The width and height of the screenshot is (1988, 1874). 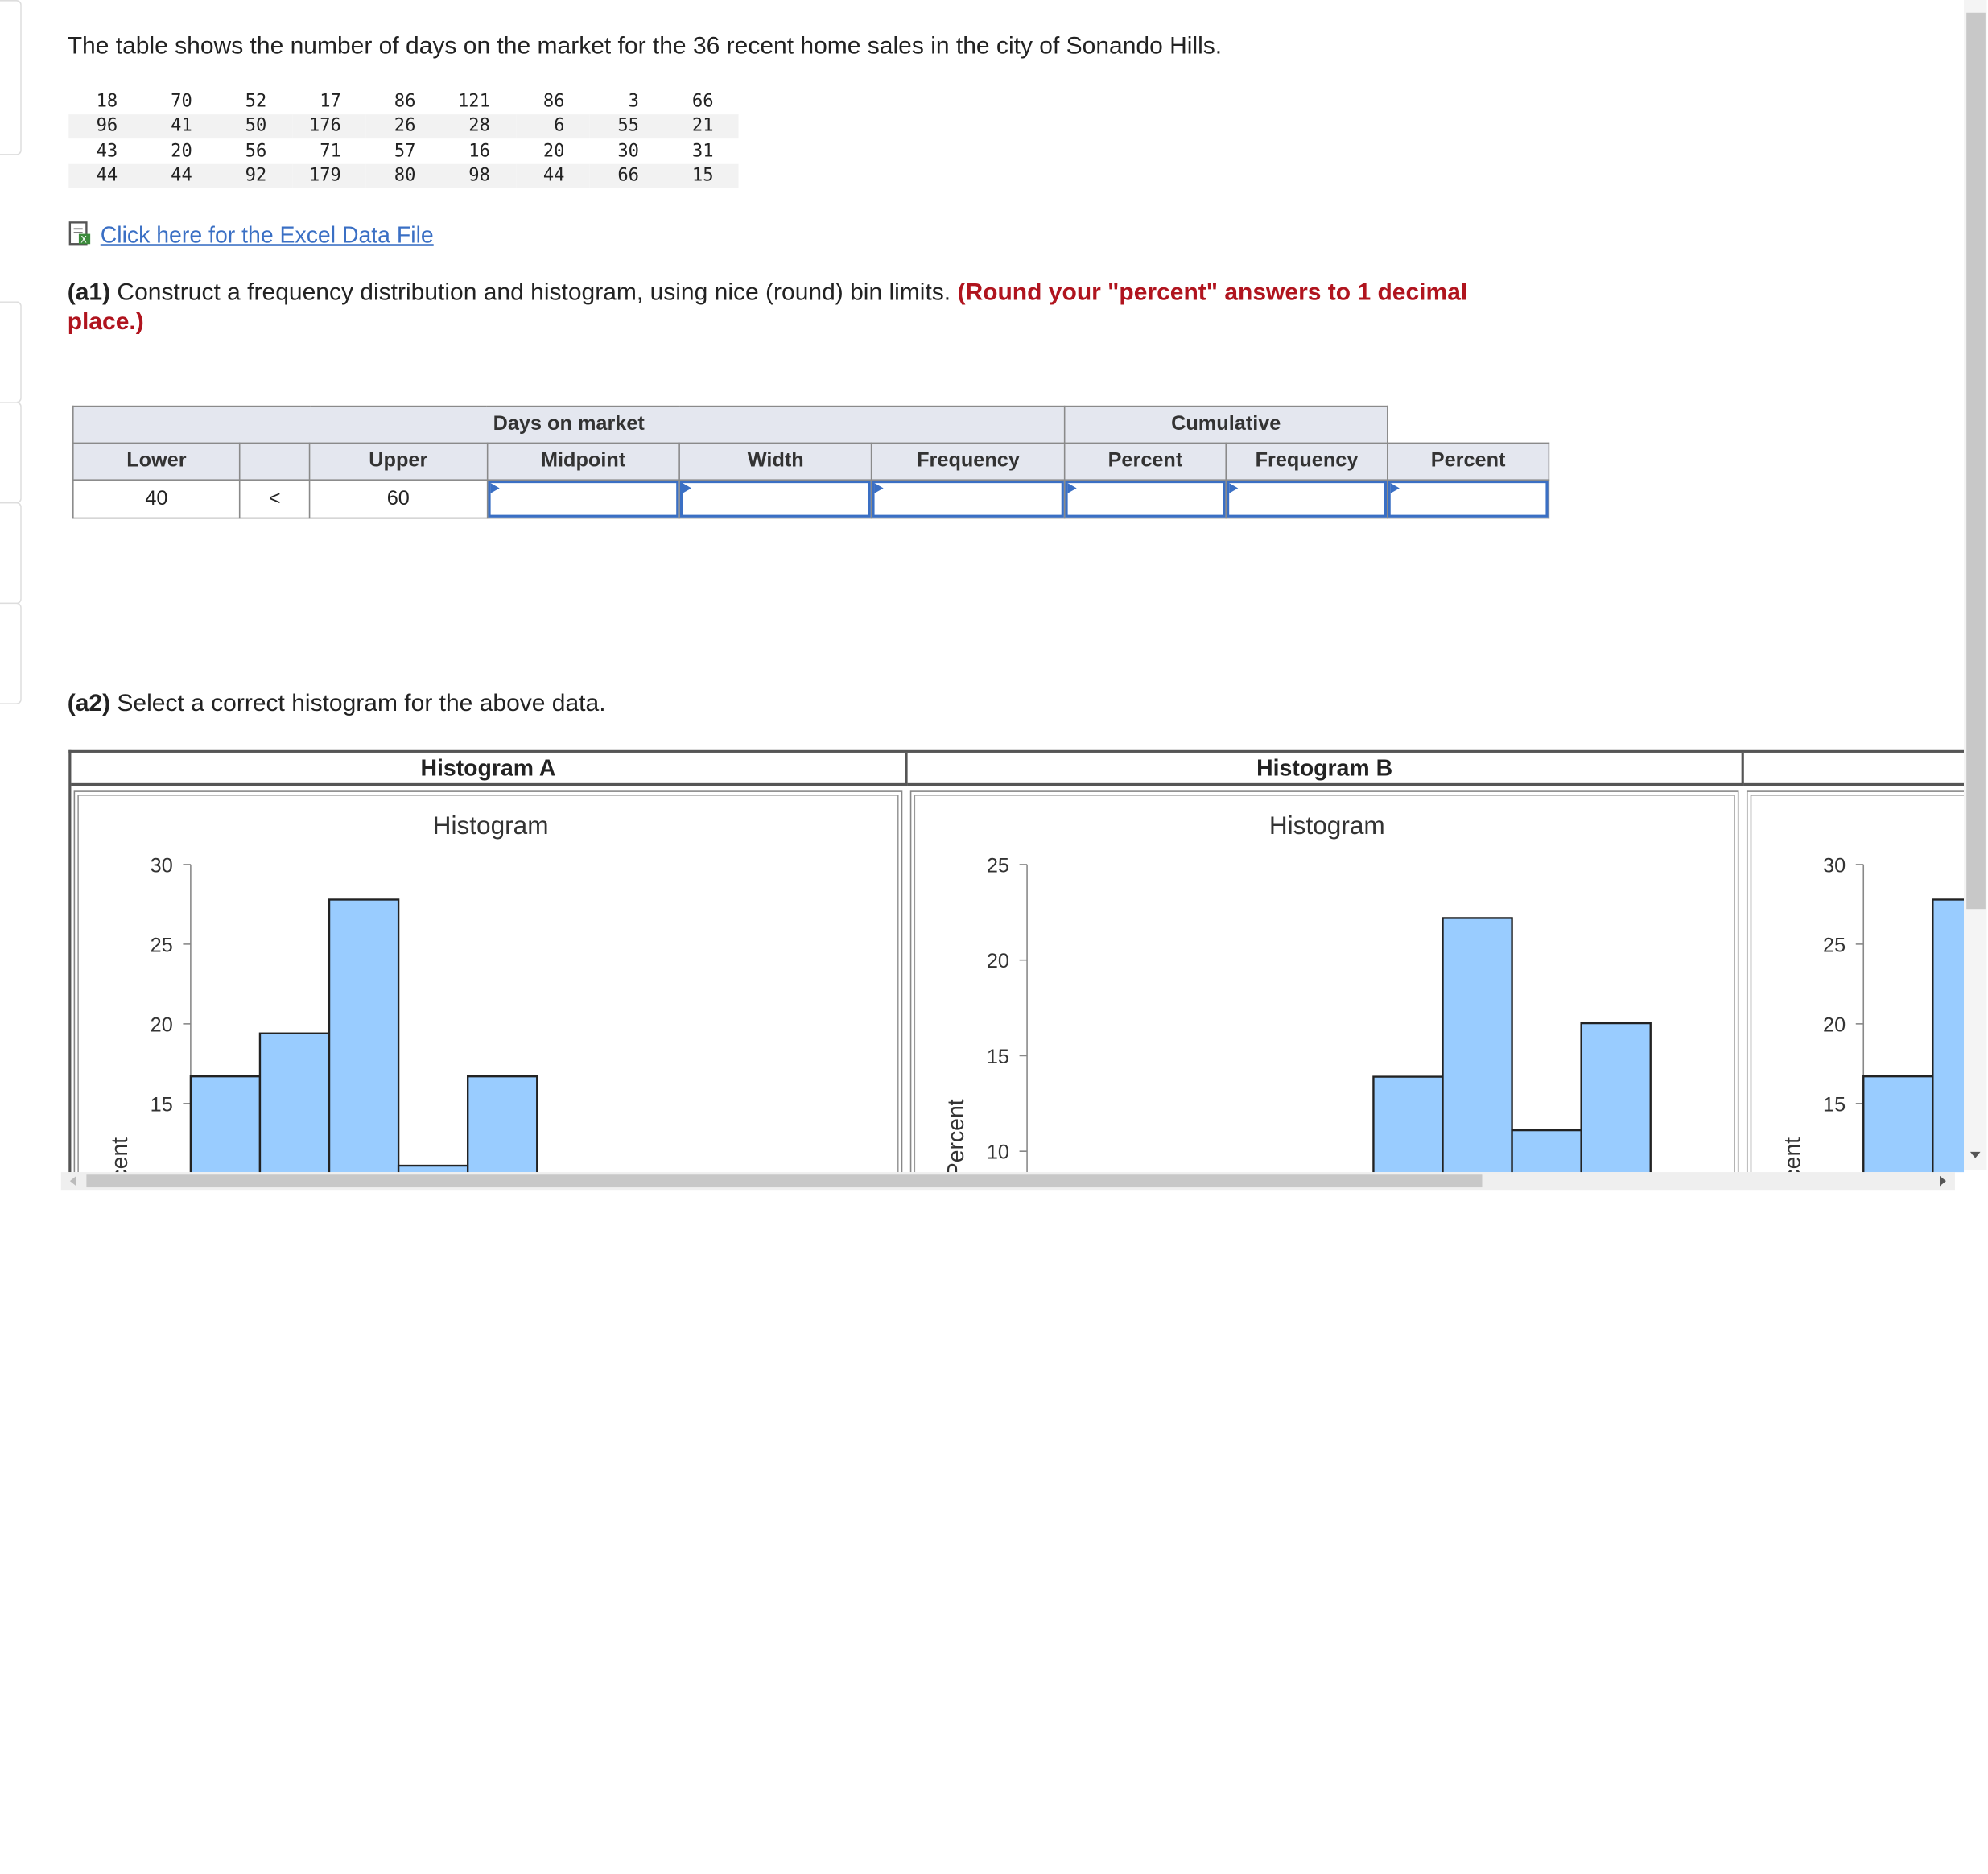 What do you see at coordinates (105, 126) in the screenshot?
I see `data-cell: 96` at bounding box center [105, 126].